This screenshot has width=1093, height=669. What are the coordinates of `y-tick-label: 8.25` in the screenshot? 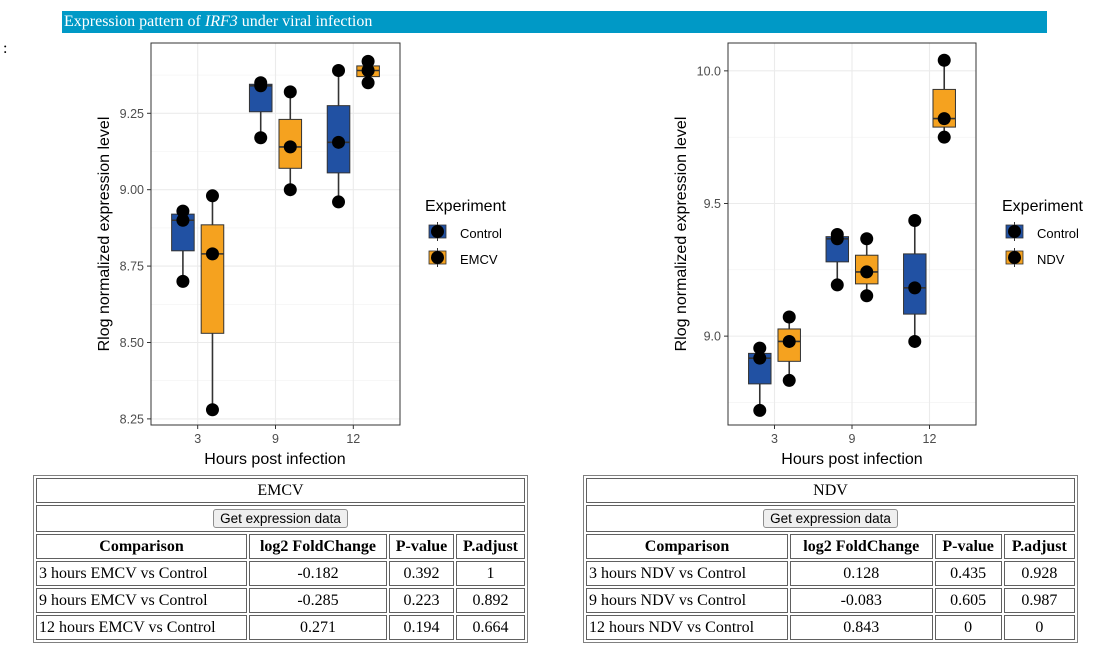 It's located at (132, 419).